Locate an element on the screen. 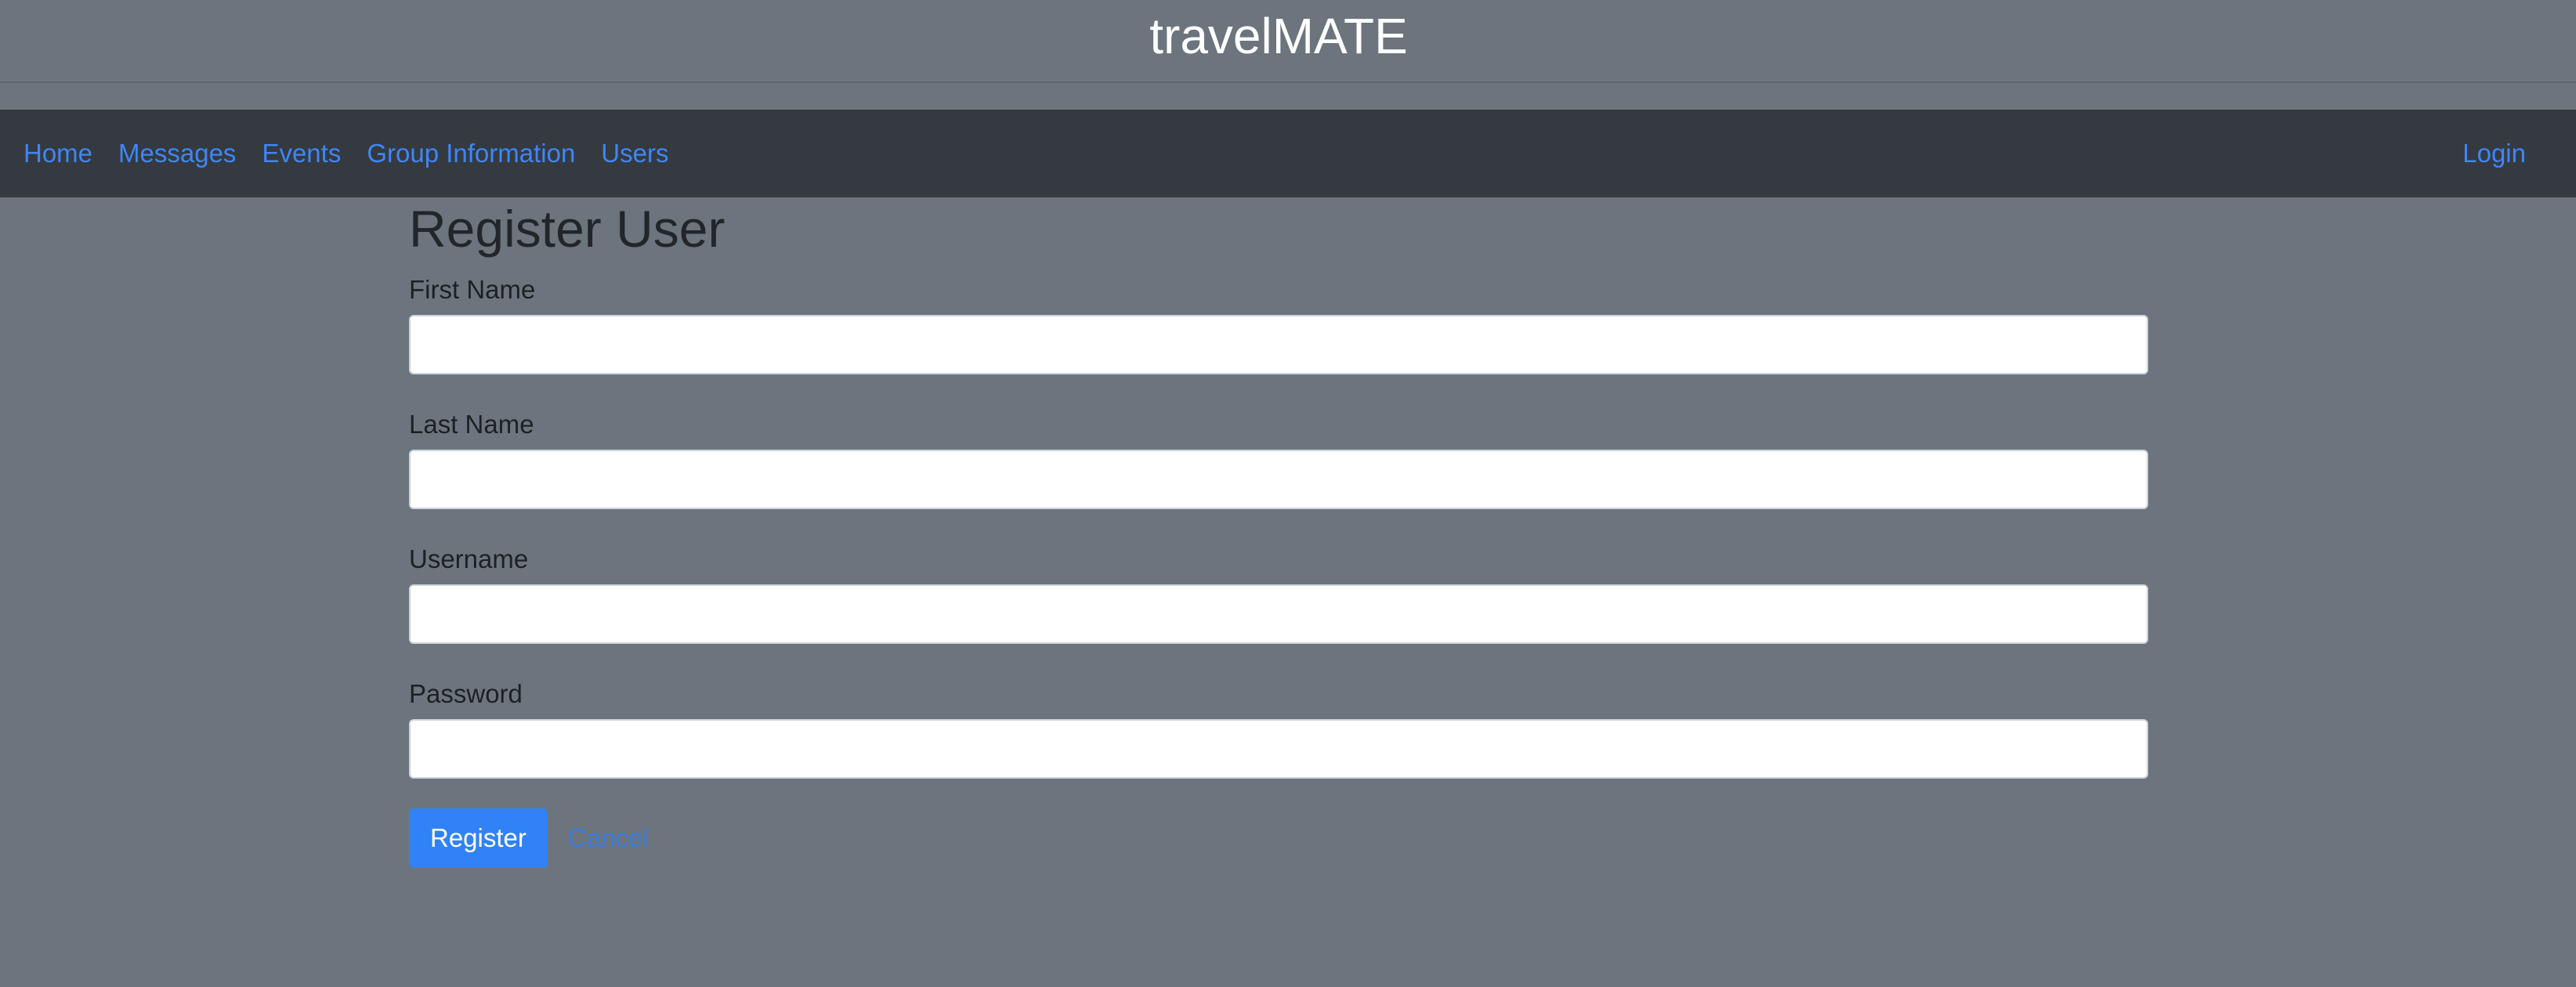 The width and height of the screenshot is (2576, 987). nav-link-events: Events is located at coordinates (302, 153).